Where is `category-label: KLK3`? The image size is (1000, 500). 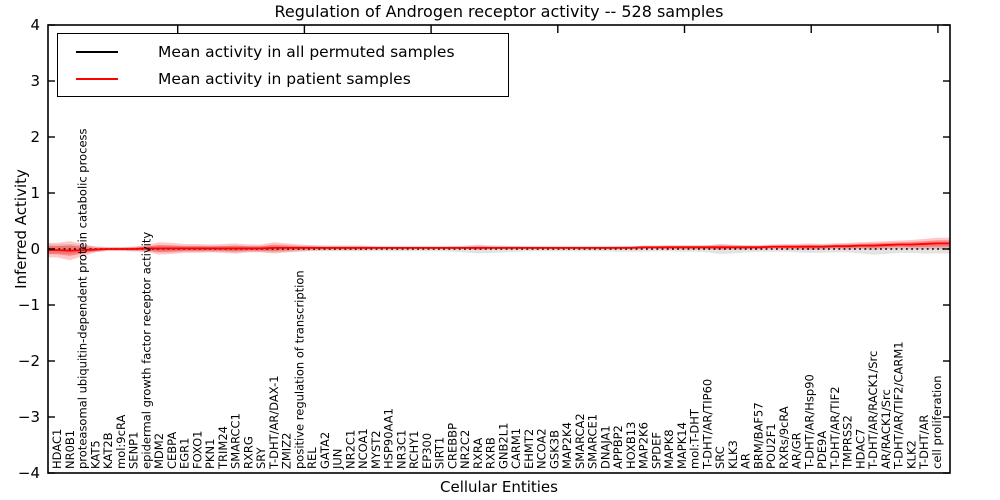 category-label: KLK3 is located at coordinates (733, 454).